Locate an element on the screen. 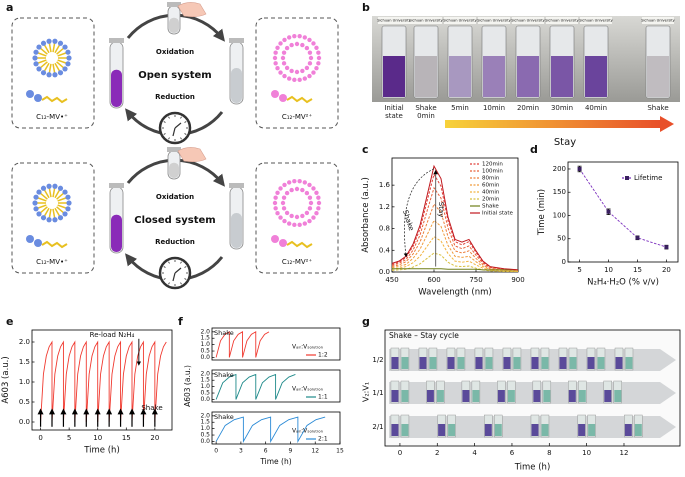 This screenshot has height=477, width=685. legend-marker is located at coordinates (627, 178).